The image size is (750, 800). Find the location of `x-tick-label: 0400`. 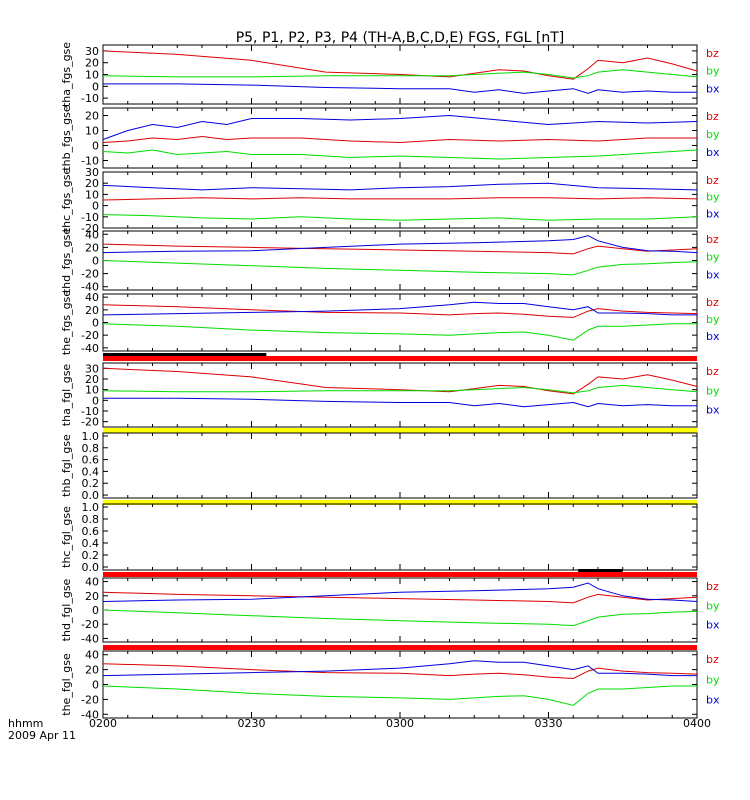

x-tick-label: 0400 is located at coordinates (697, 723).